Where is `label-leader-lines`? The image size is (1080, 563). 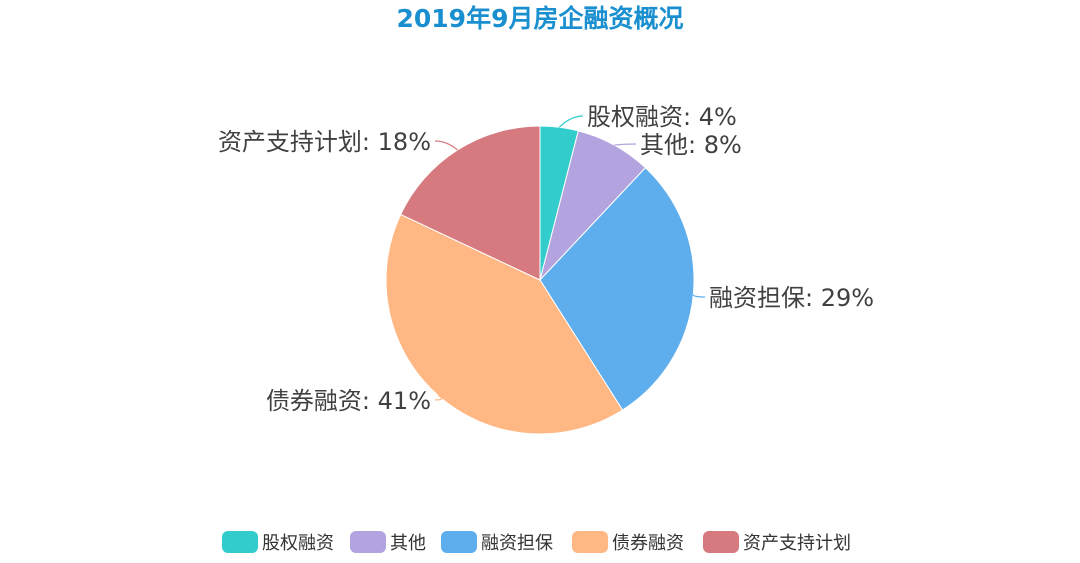 label-leader-lines is located at coordinates (570, 258).